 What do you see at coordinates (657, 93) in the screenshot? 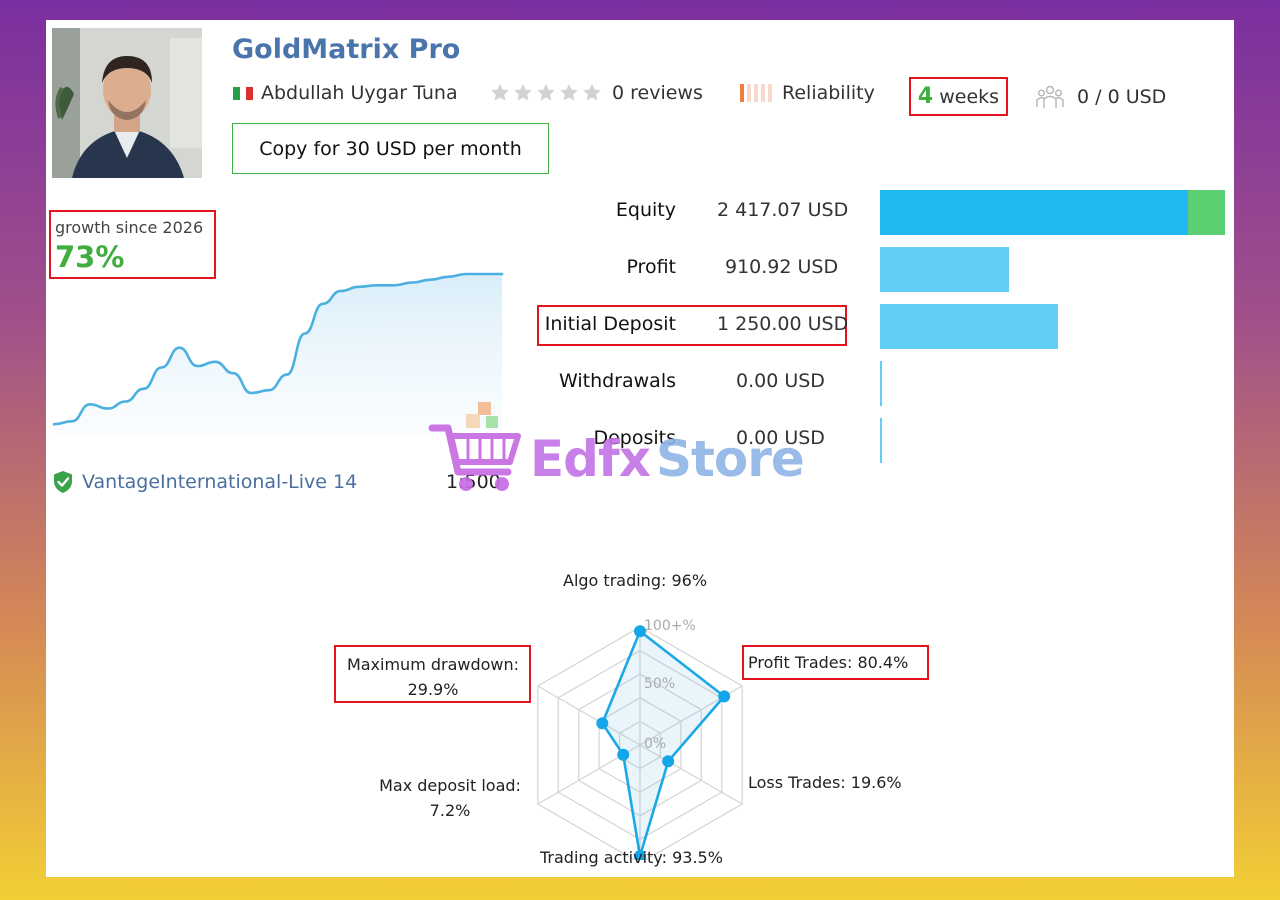
I see `reviews-count: 0 reviews` at bounding box center [657, 93].